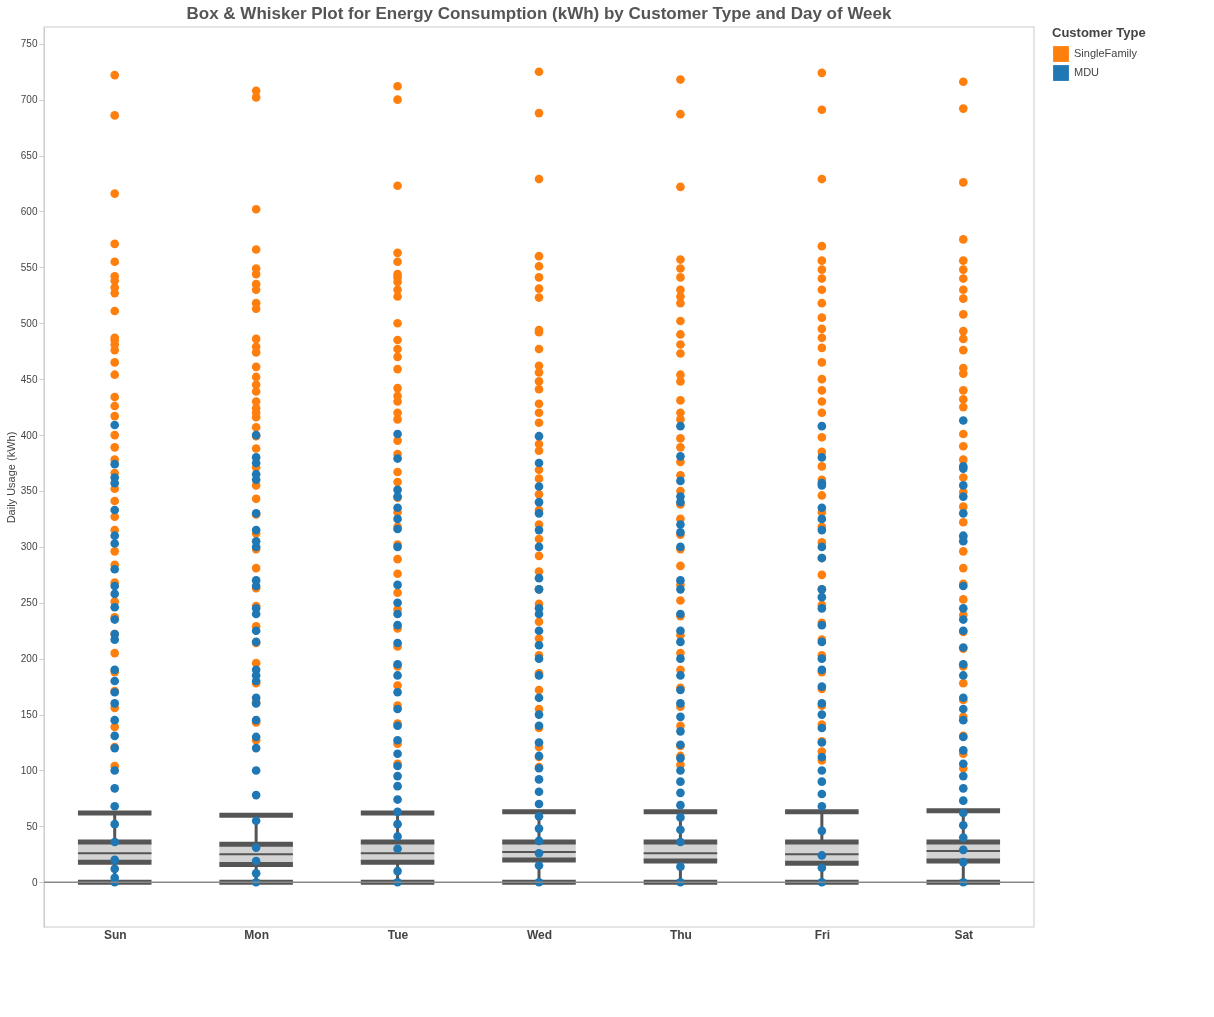 Image resolution: width=1214 pixels, height=1017 pixels. What do you see at coordinates (539, 934) in the screenshot?
I see `x-tick-label: Wed` at bounding box center [539, 934].